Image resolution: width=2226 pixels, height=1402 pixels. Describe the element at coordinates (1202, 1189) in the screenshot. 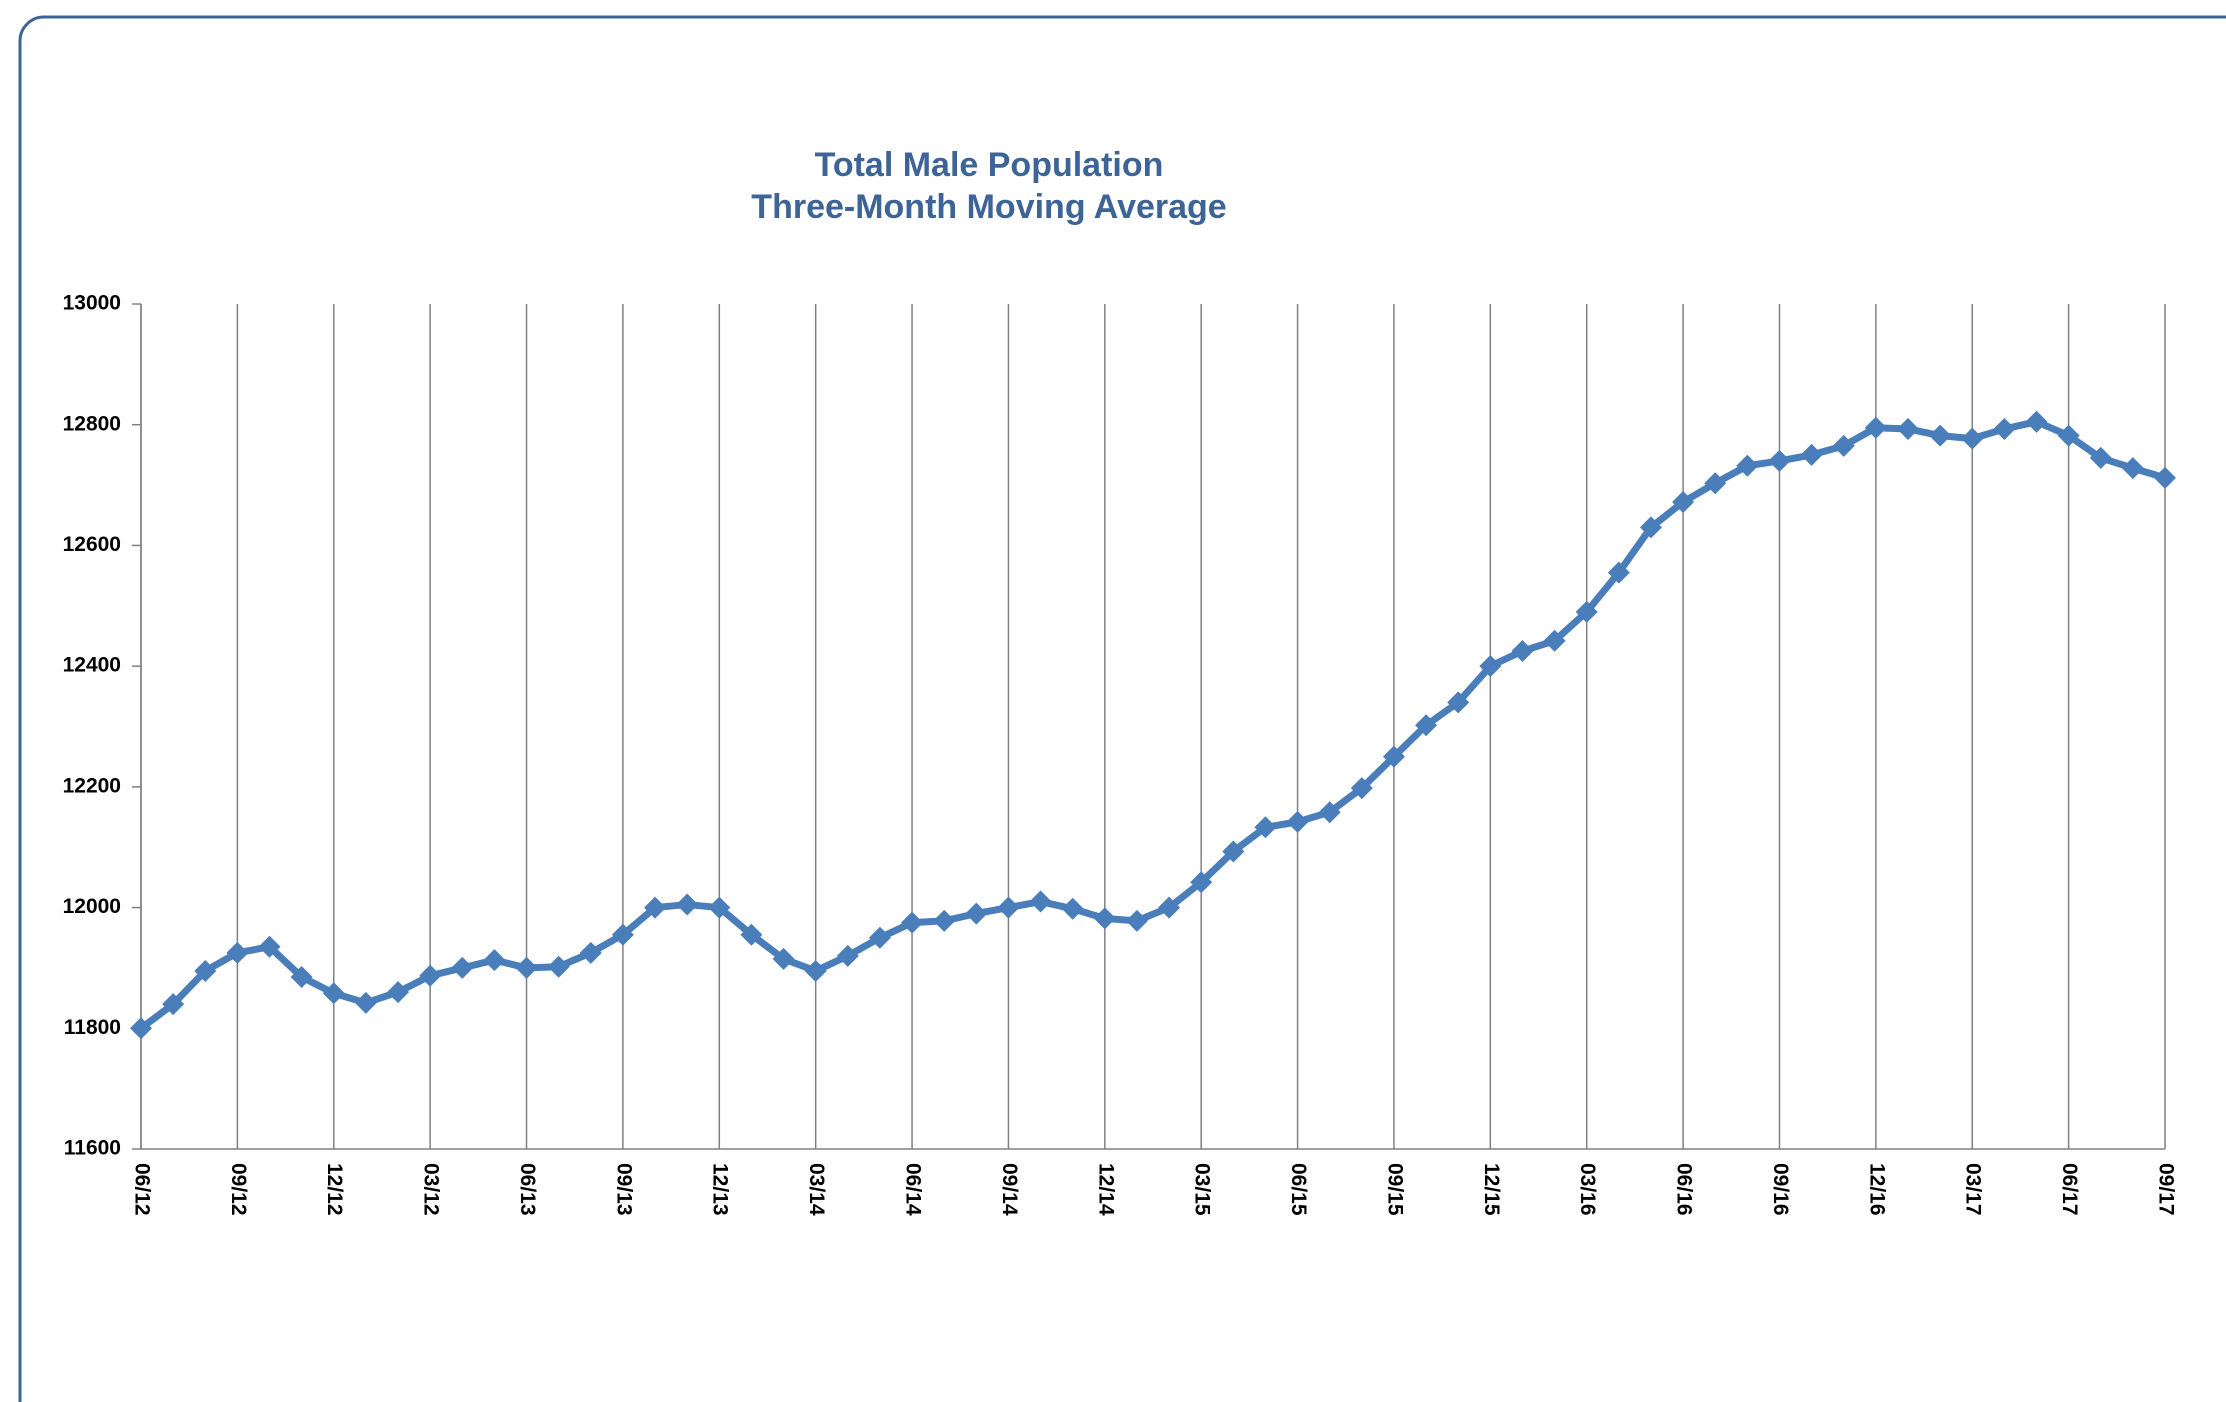

I see `x-tick-label: 03/15` at that location.